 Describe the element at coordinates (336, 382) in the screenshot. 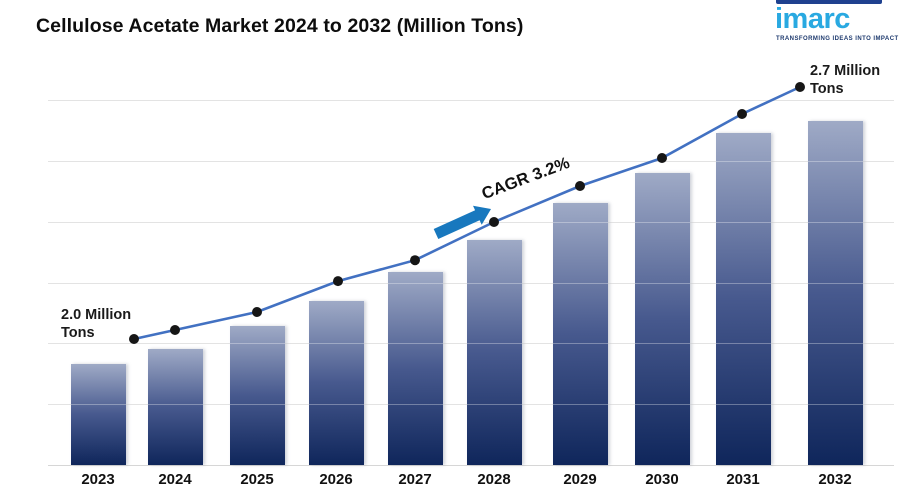

I see `bar-2026` at that location.